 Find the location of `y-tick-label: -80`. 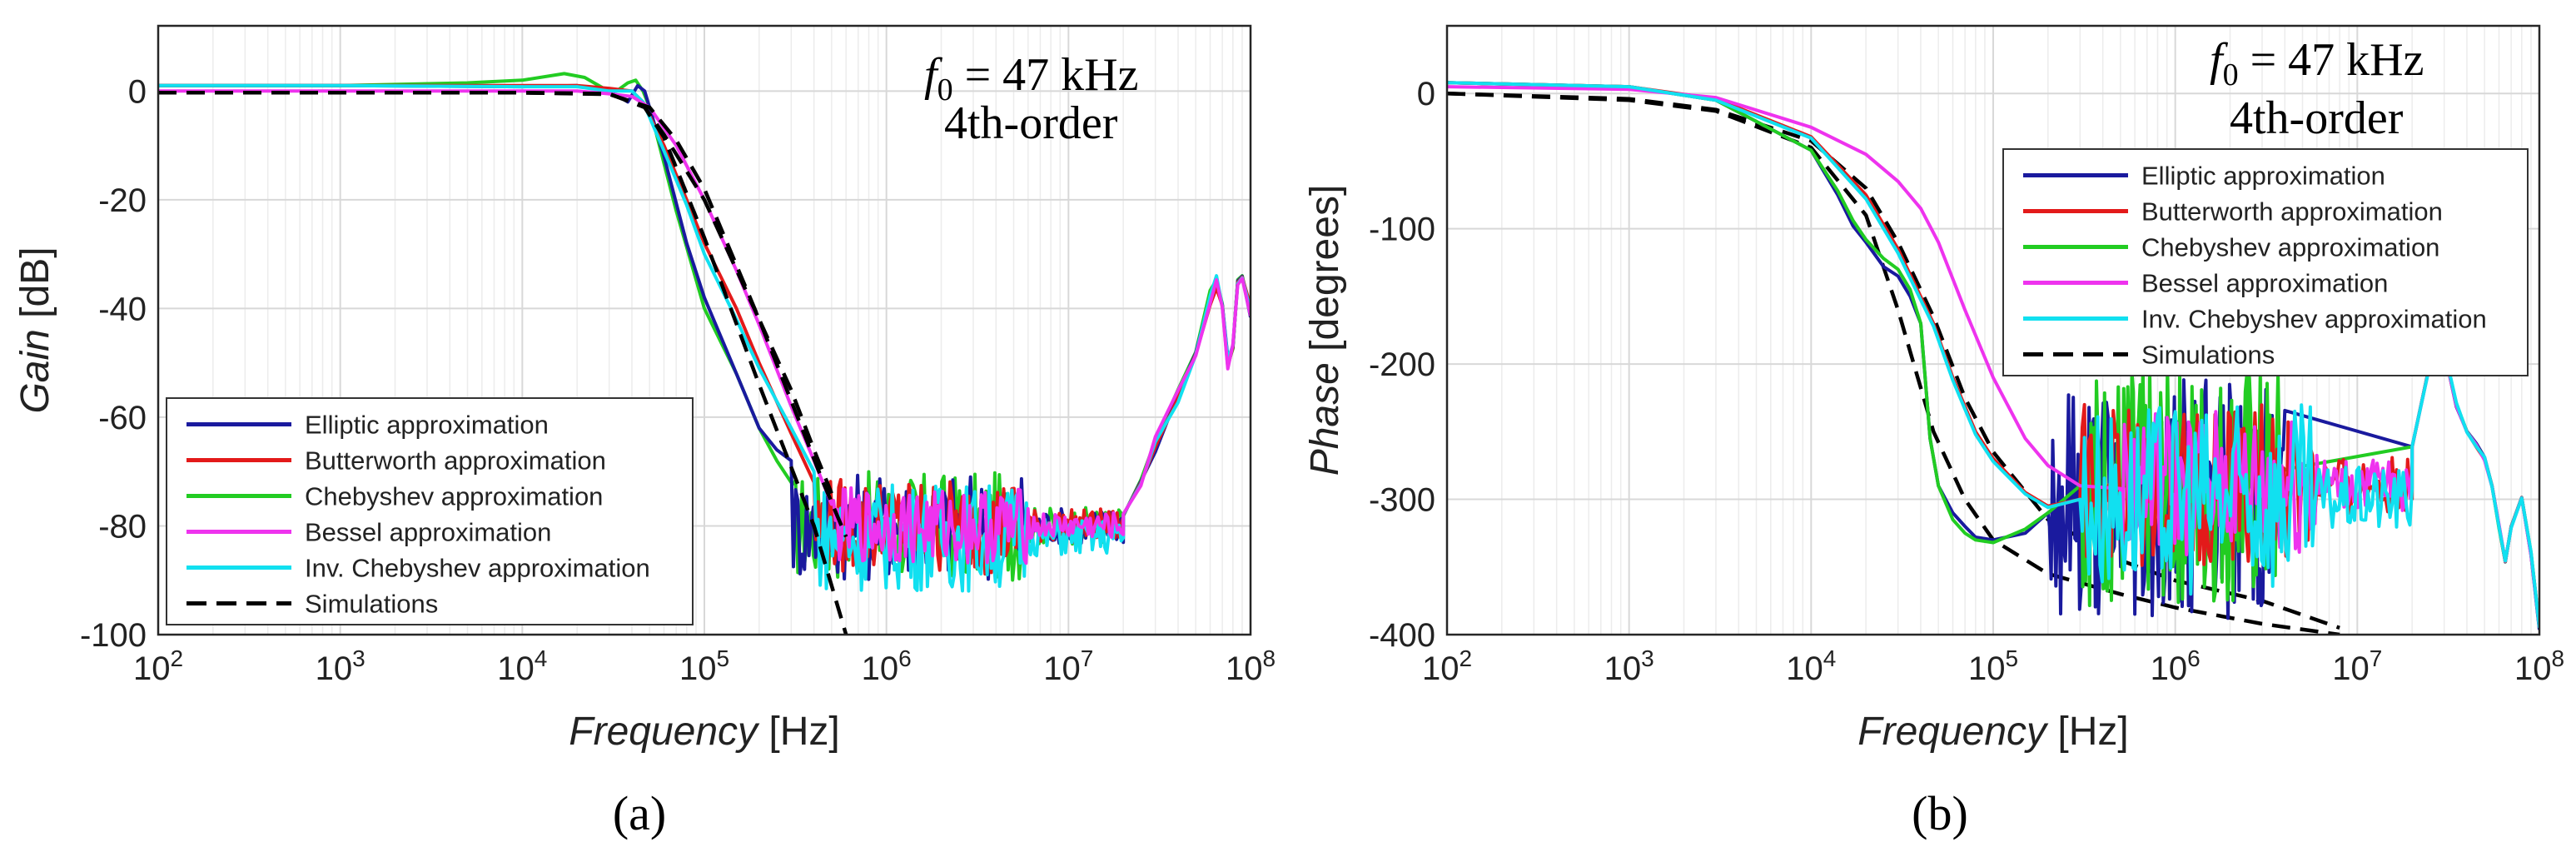

y-tick-label: -80 is located at coordinates (122, 526).